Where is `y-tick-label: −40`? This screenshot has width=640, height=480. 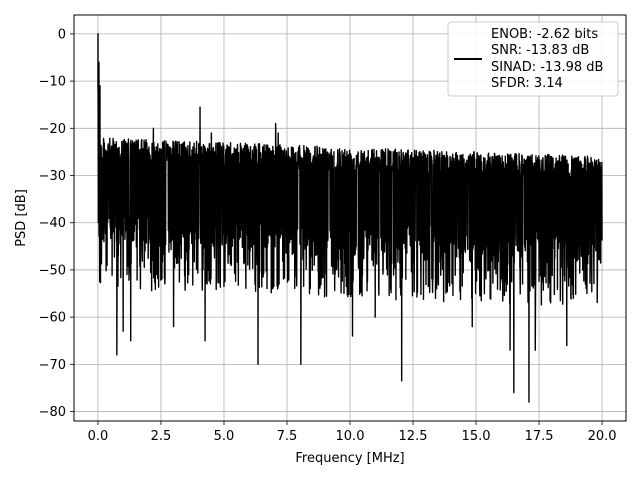 y-tick-label: −40 is located at coordinates (52, 223).